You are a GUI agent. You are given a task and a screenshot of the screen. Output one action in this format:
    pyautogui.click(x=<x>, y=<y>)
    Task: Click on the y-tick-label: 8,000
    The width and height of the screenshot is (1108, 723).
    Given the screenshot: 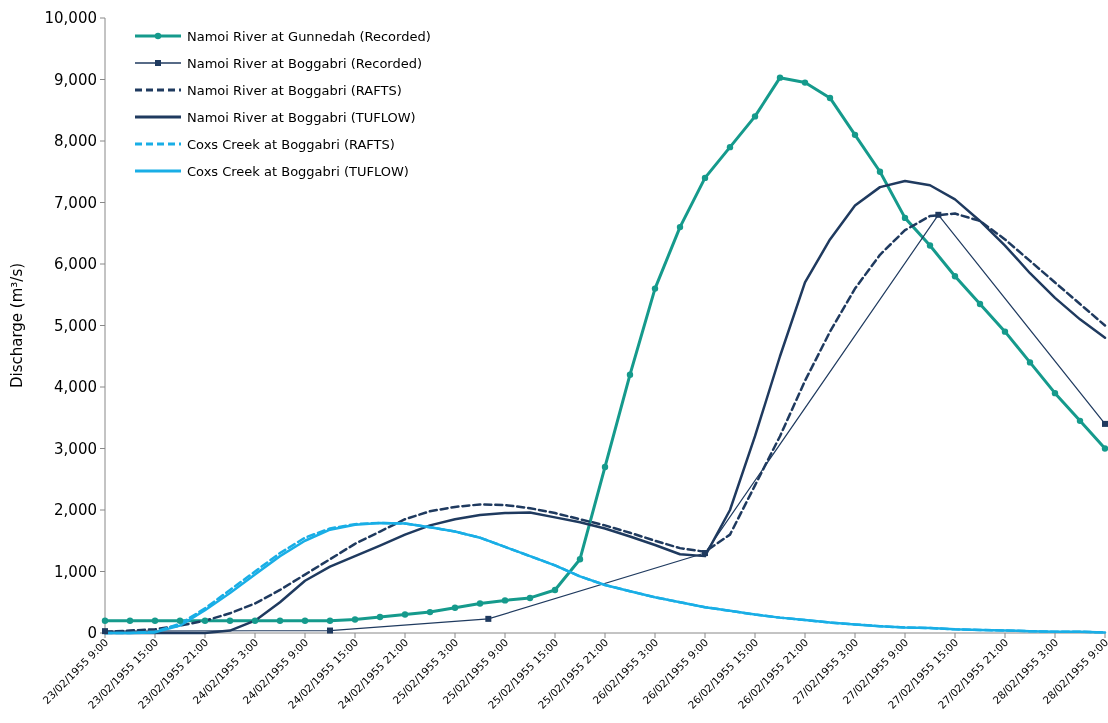 What is the action you would take?
    pyautogui.click(x=75, y=141)
    